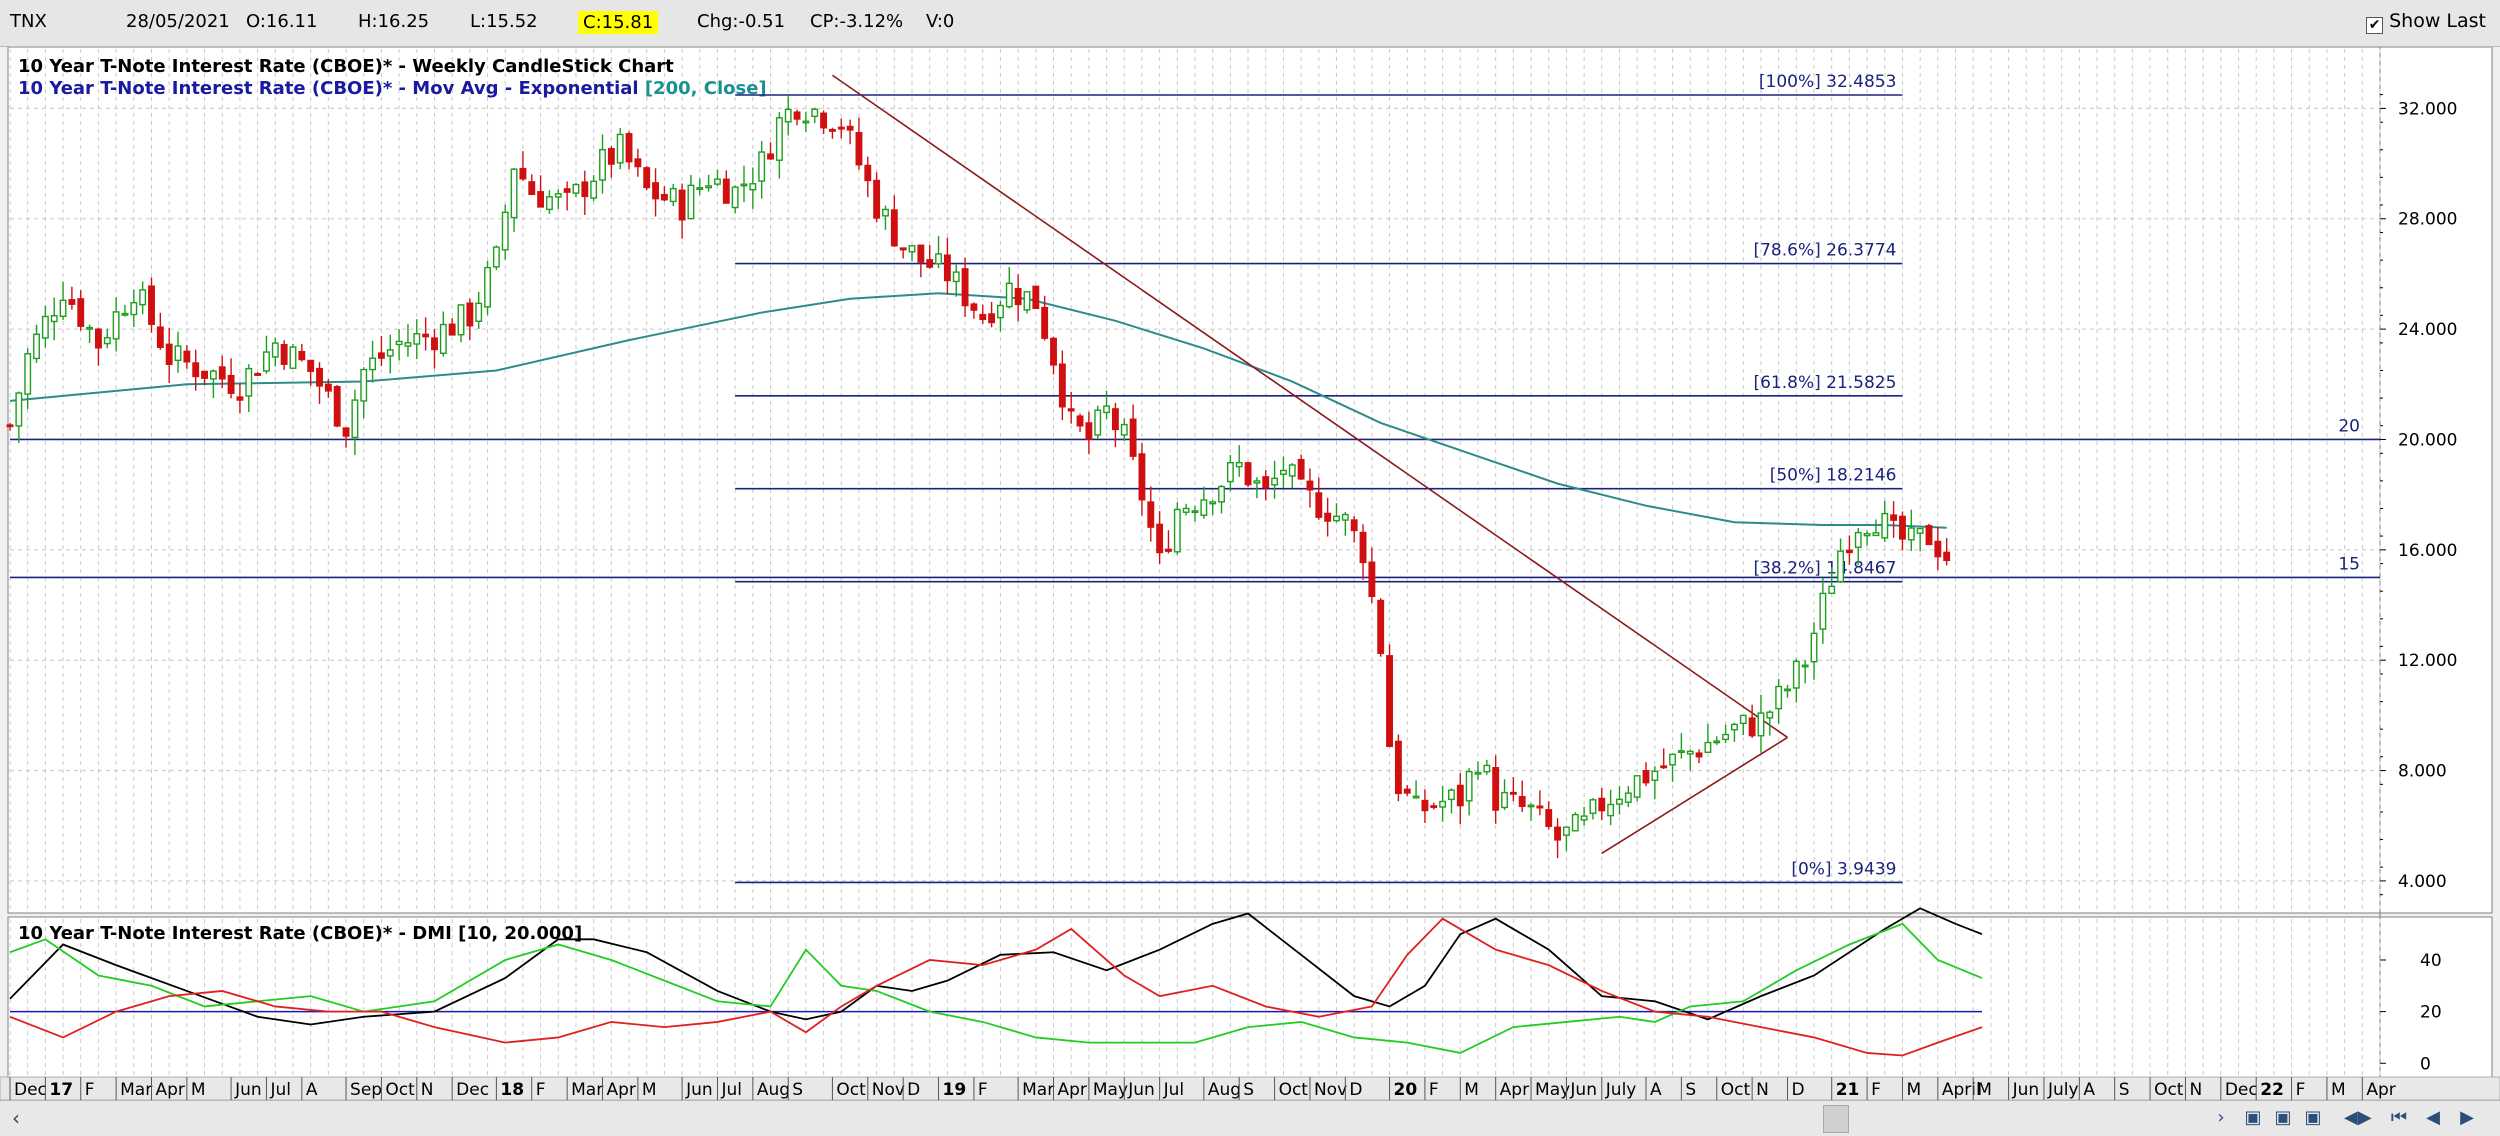 Image resolution: width=2500 pixels, height=1136 pixels. Describe the element at coordinates (2253, 1117) in the screenshot. I see `zoom-out-icon: ▣` at that location.